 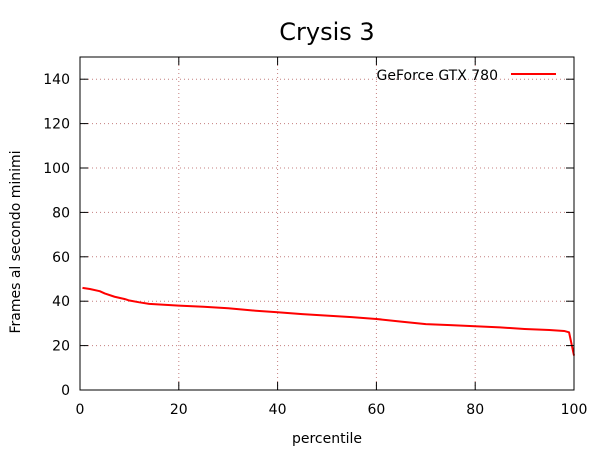 What do you see at coordinates (56, 80) in the screenshot?
I see `y-tick-label-140: 140` at bounding box center [56, 80].